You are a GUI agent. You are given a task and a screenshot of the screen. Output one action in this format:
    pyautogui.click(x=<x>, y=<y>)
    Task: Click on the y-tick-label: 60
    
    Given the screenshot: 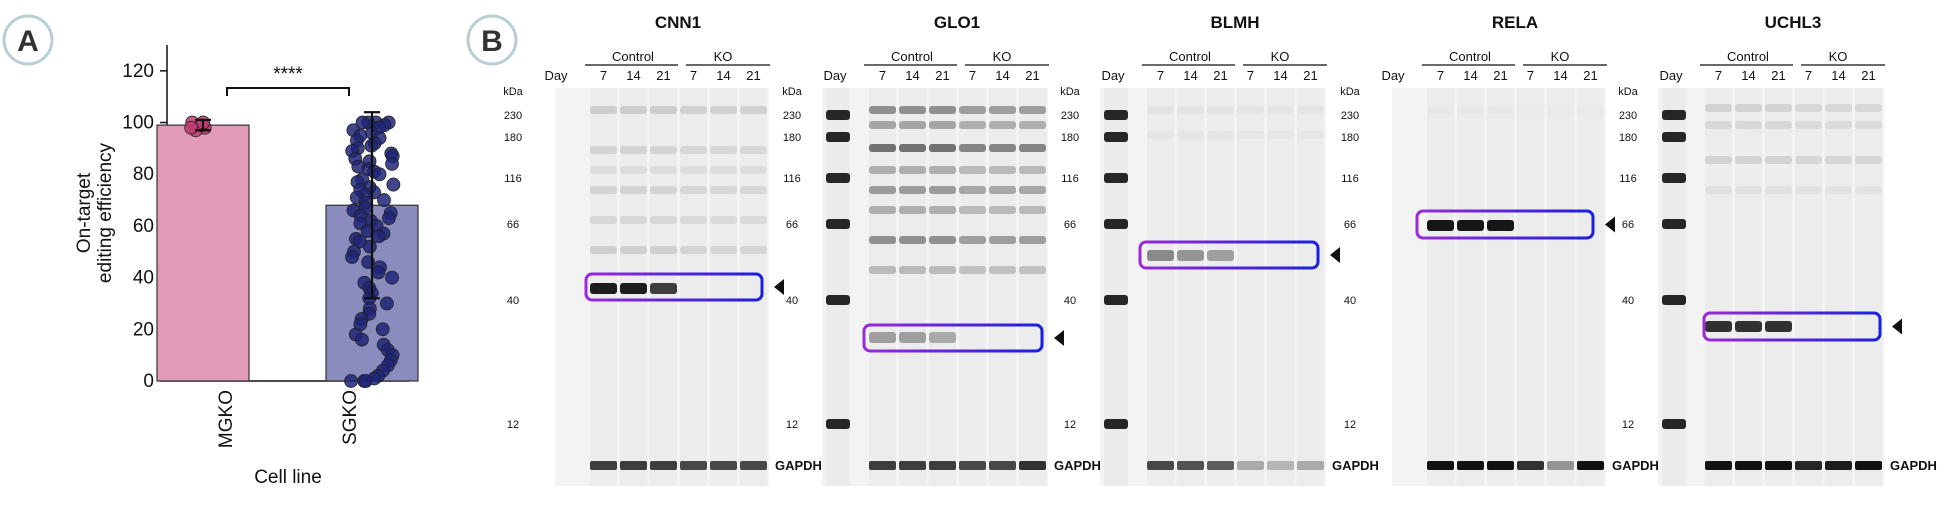 What is the action you would take?
    pyautogui.click(x=143, y=226)
    